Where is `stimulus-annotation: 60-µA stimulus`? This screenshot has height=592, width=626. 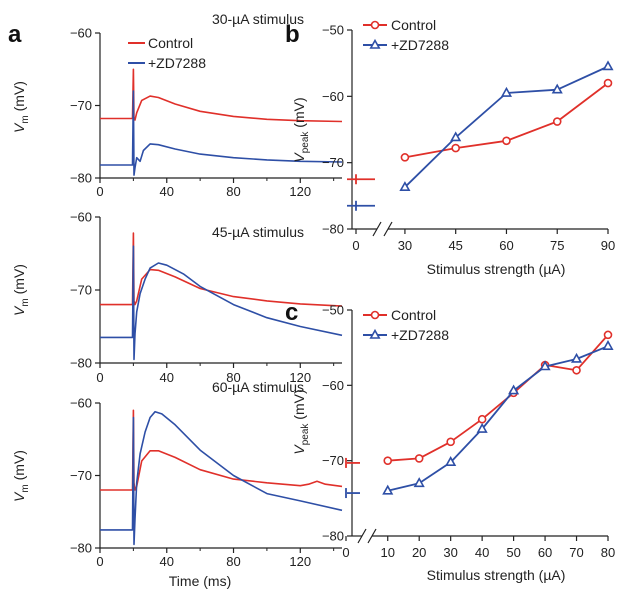 stimulus-annotation: 60-µA stimulus is located at coordinates (258, 387).